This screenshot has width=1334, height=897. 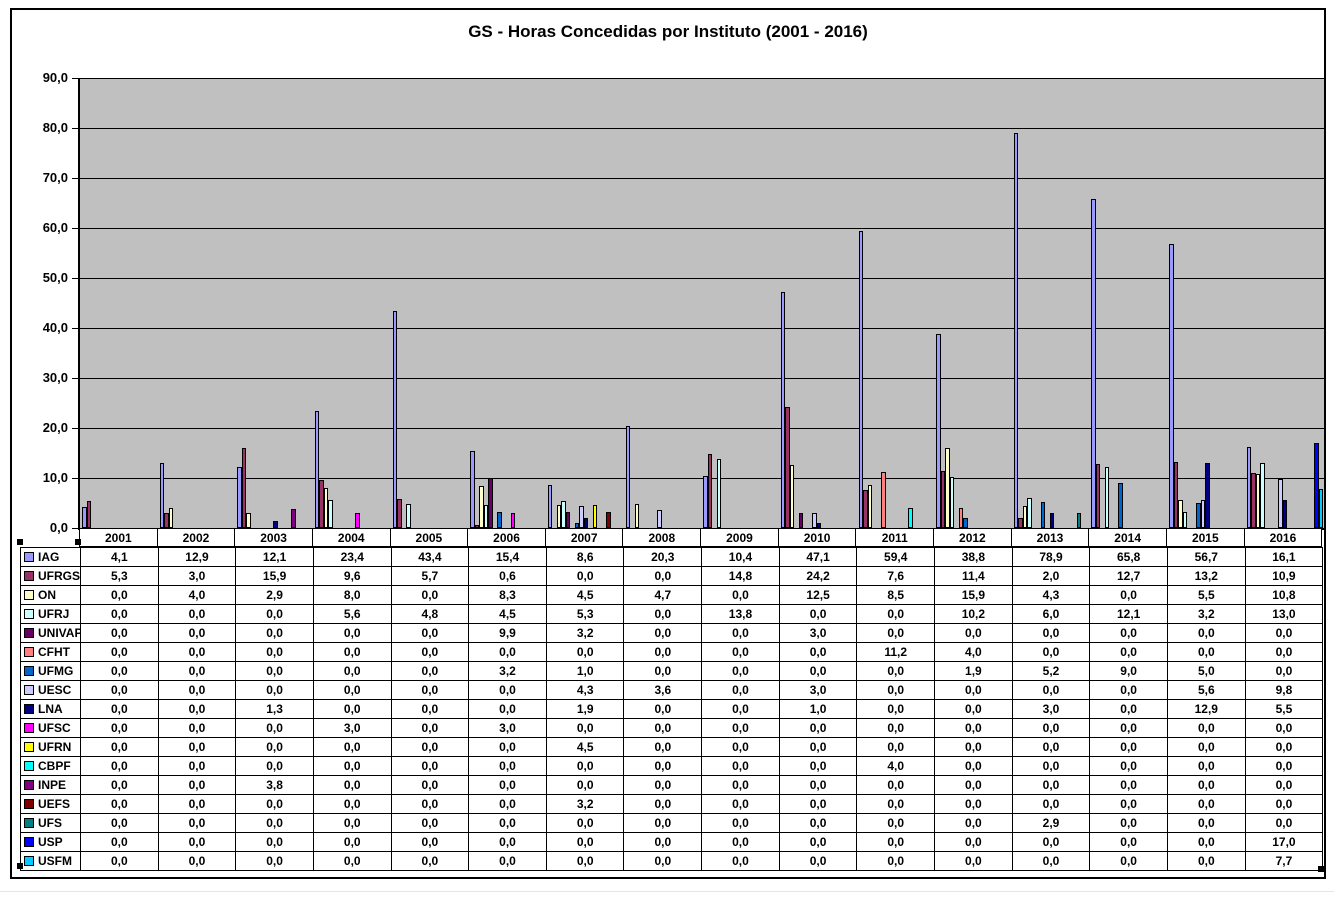 What do you see at coordinates (51, 785) in the screenshot?
I see `legend-item-INPE: INPE` at bounding box center [51, 785].